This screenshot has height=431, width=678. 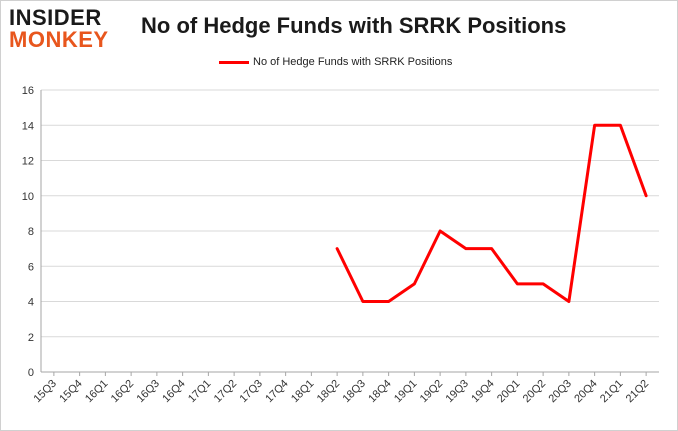 What do you see at coordinates (535, 392) in the screenshot?
I see `x-tick-label: 20Q2` at bounding box center [535, 392].